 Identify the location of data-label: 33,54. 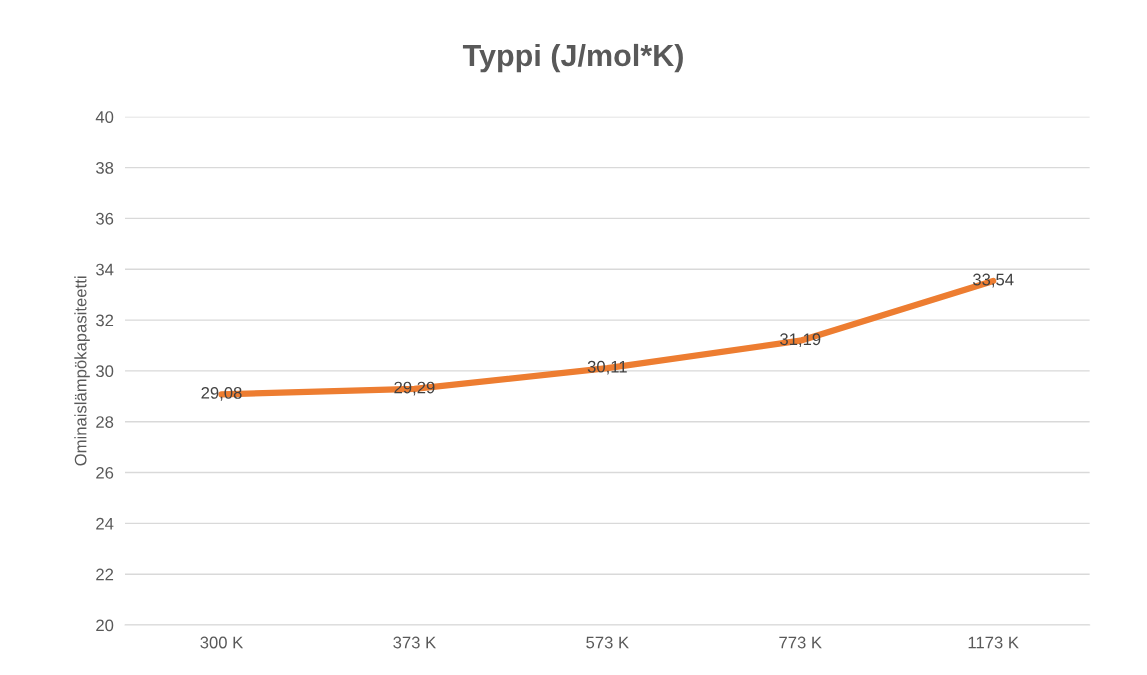
(993, 280).